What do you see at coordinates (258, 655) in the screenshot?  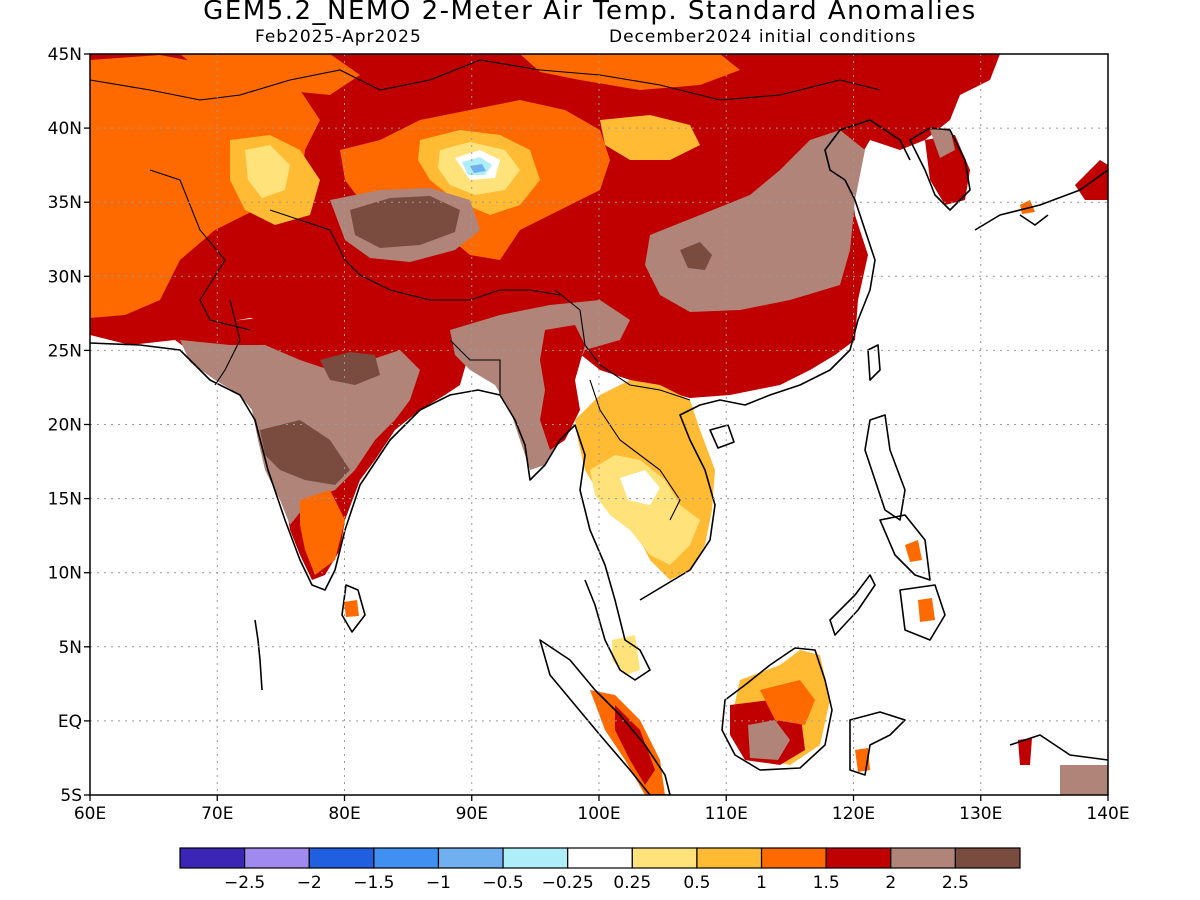 I see `coastline-maldives` at bounding box center [258, 655].